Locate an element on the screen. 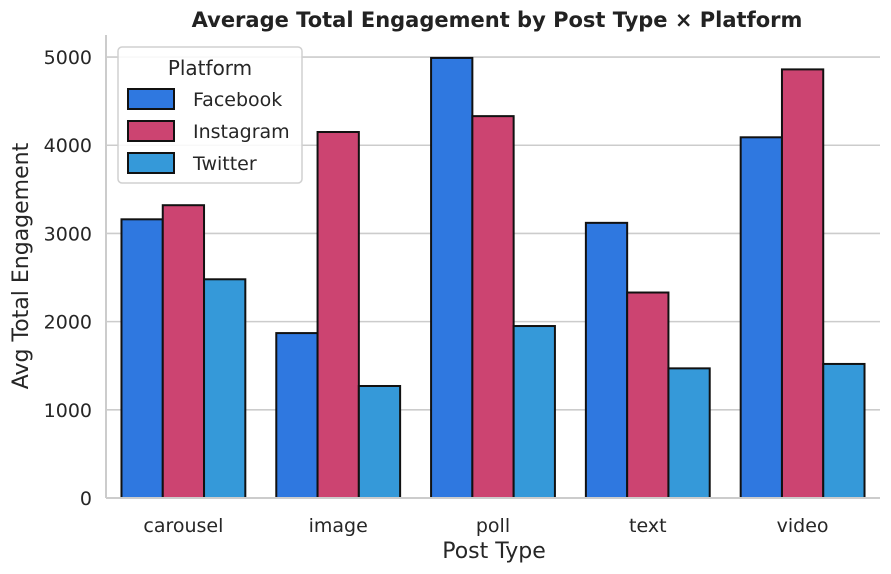 This screenshot has width=891, height=574. legend: Platform Facebook Instagram Twitter is located at coordinates (210, 115).